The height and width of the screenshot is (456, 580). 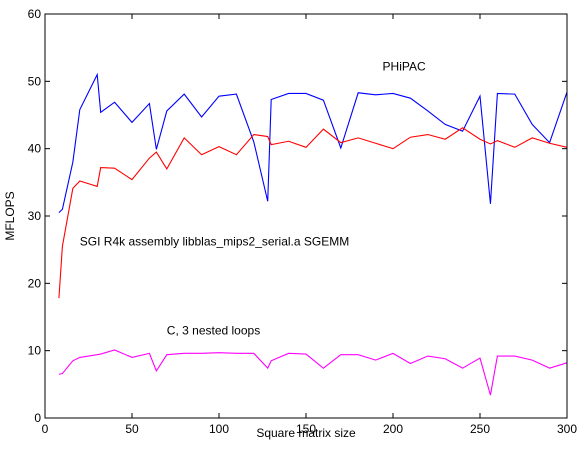 I want to click on series-line, so click(x=313, y=372).